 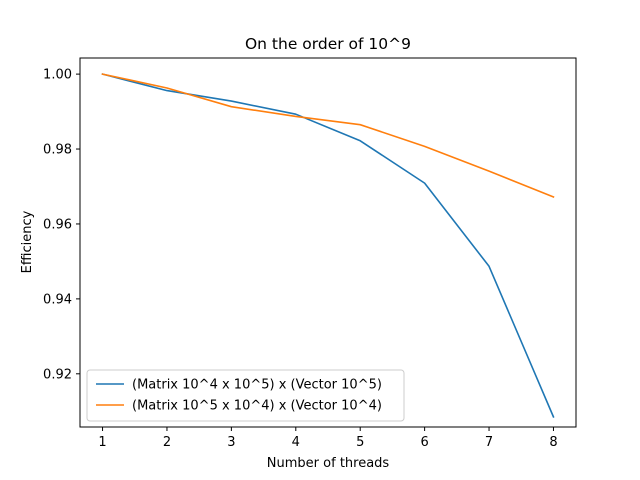 What do you see at coordinates (57, 75) in the screenshot?
I see `y-tick-label: 1.00` at bounding box center [57, 75].